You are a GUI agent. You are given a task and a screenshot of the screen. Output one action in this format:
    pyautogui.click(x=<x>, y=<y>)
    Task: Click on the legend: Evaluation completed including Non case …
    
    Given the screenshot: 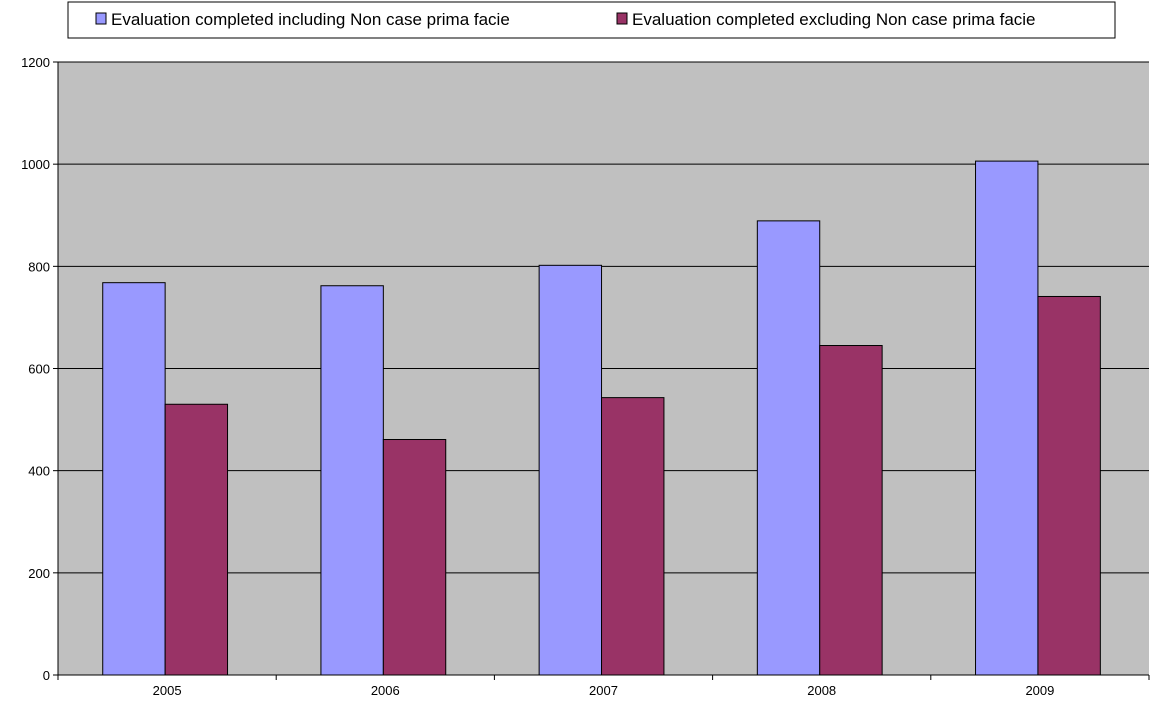 What is the action you would take?
    pyautogui.click(x=591, y=20)
    